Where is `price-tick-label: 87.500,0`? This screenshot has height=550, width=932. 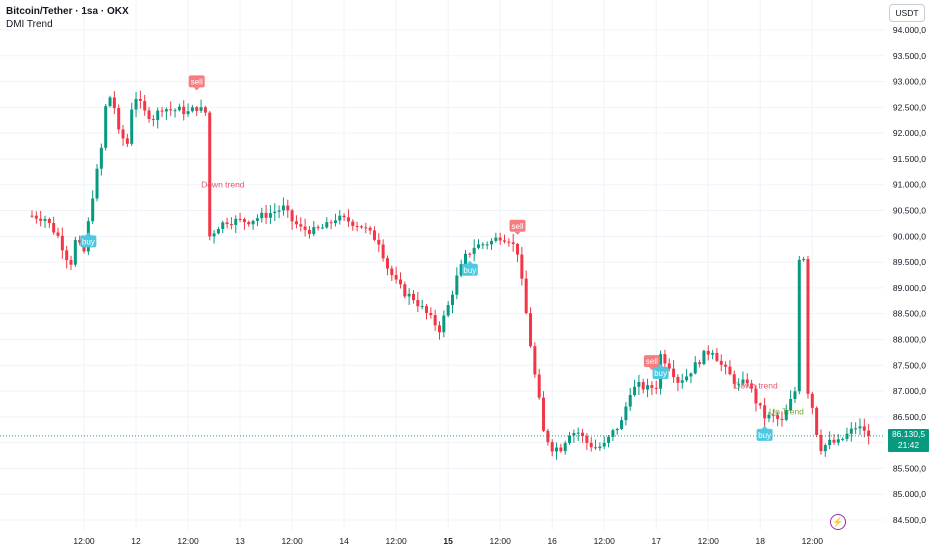
price-tick-label: 87.500,0 is located at coordinates (909, 365).